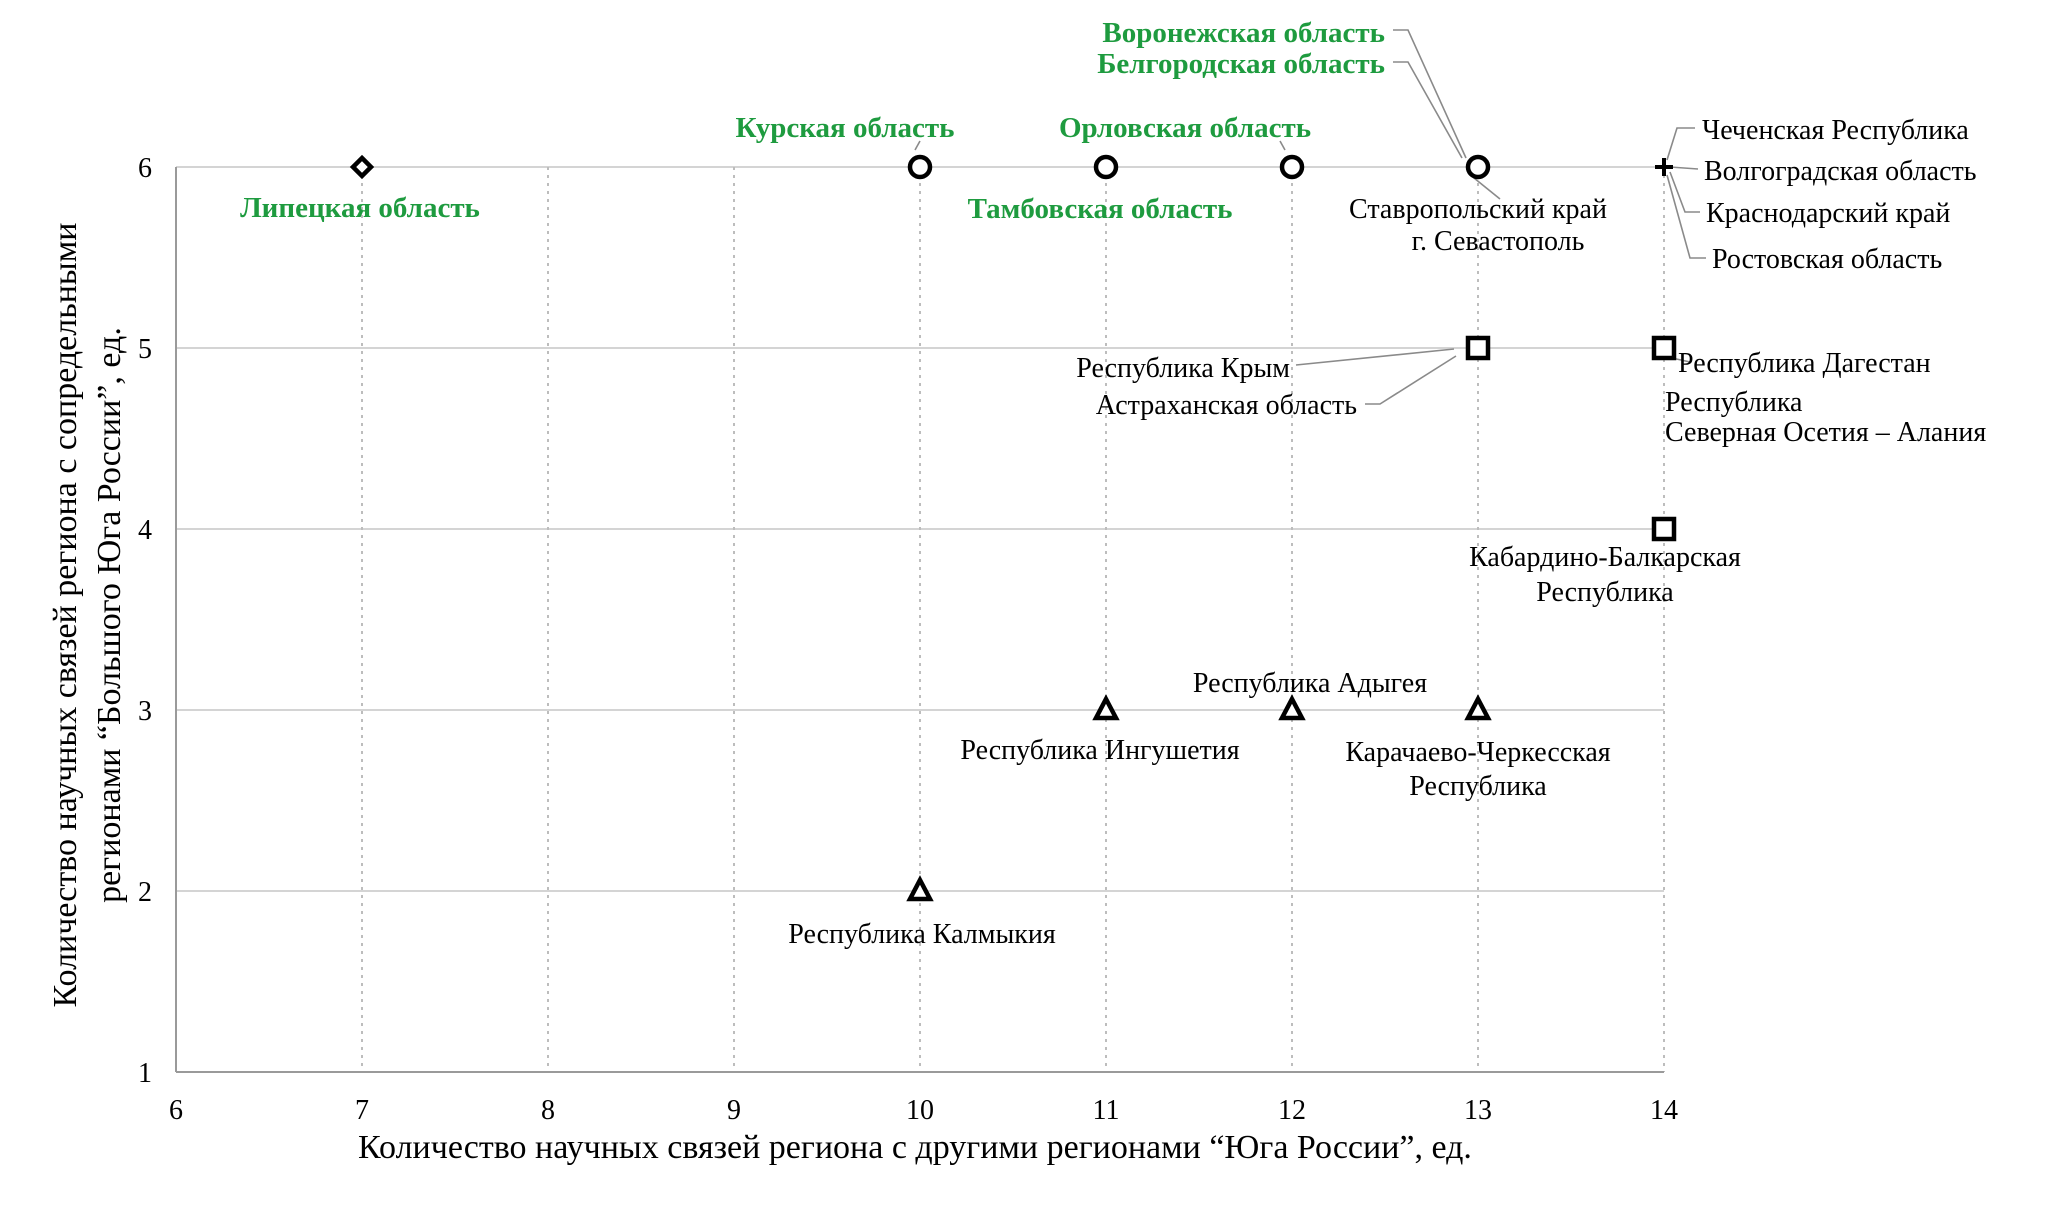 This screenshot has height=1215, width=2067. Describe the element at coordinates (922, 934) in the screenshot. I see `point-label: Республика Калмыкия` at that location.